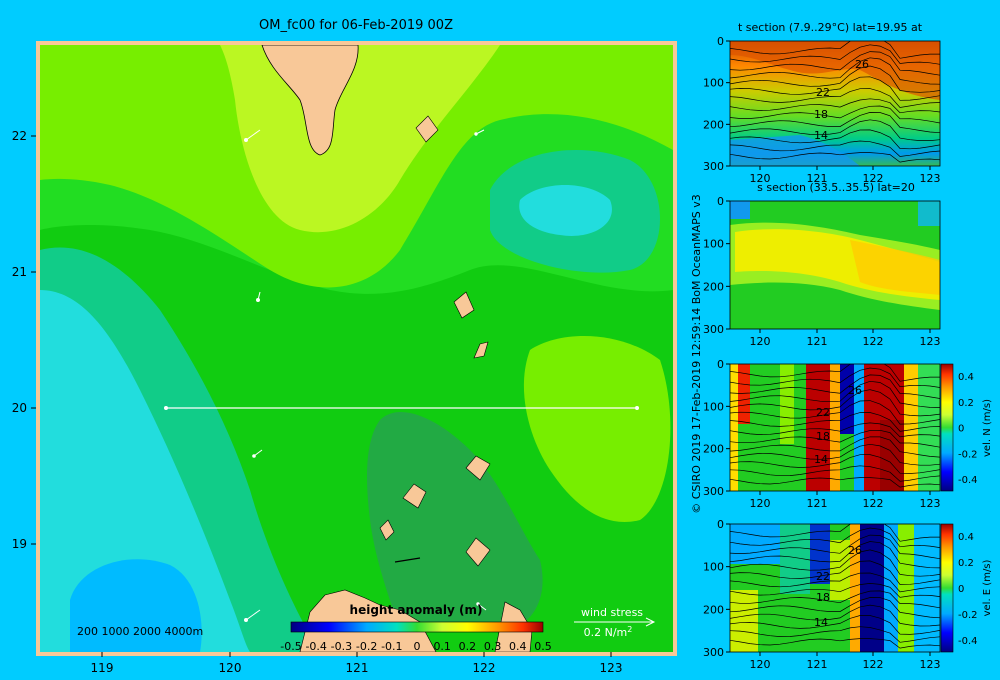  I want to click on panel-3-x-tick: 120, so click(760, 664).